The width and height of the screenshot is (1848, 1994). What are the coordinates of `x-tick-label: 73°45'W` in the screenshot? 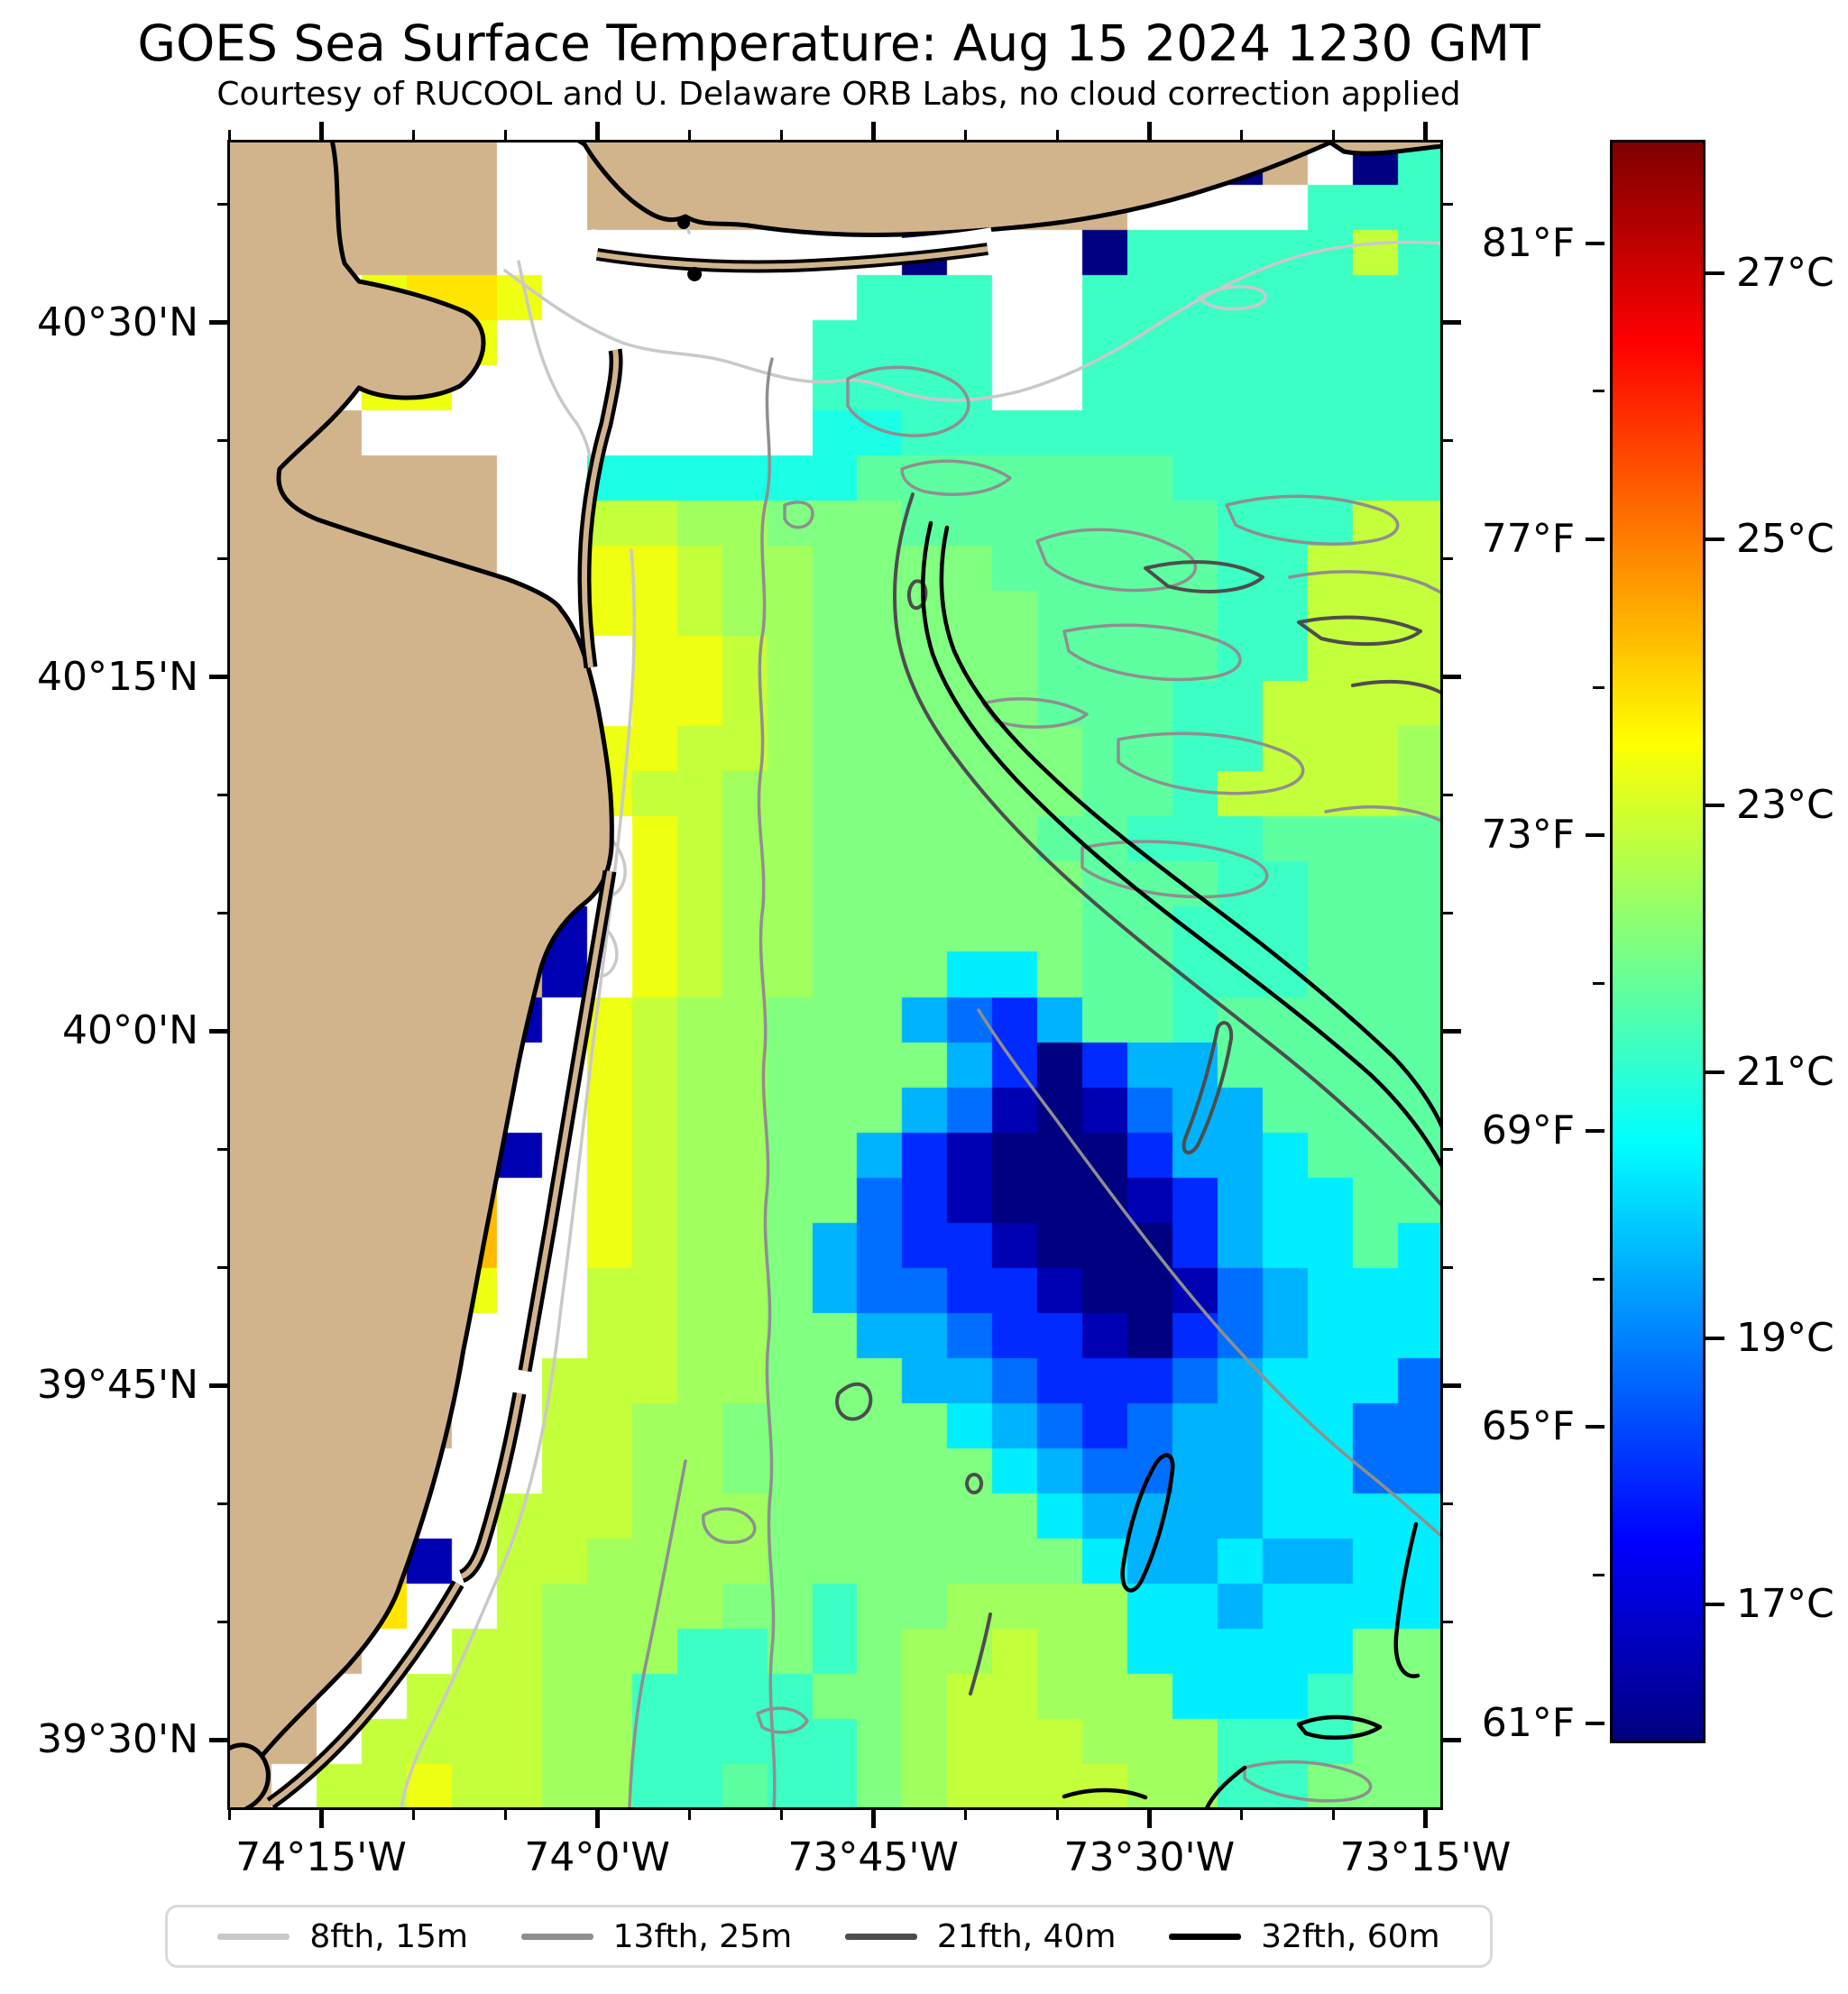 It's located at (873, 1857).